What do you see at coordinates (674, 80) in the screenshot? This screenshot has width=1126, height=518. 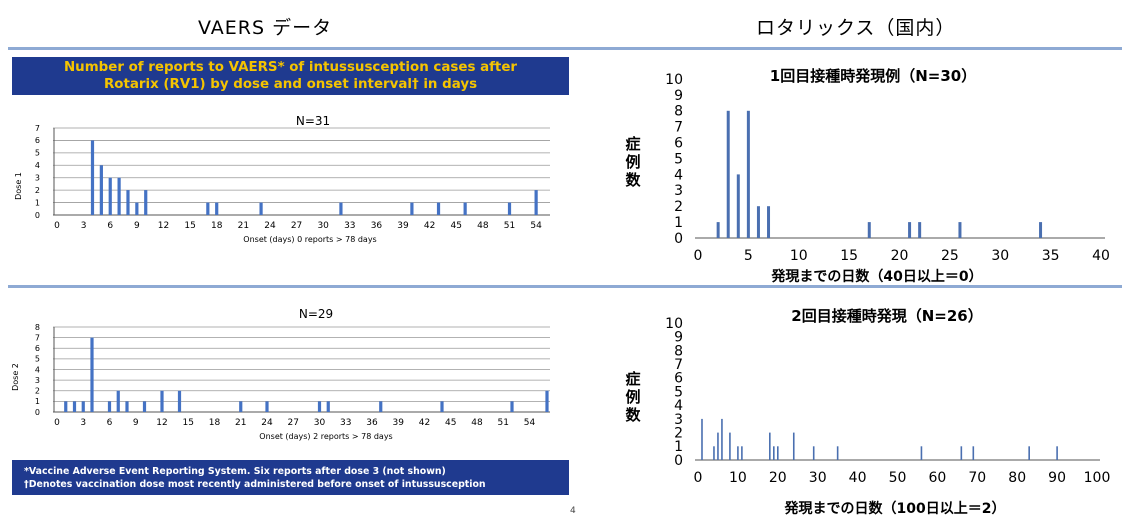 I see `y-tick-label: 10` at bounding box center [674, 80].